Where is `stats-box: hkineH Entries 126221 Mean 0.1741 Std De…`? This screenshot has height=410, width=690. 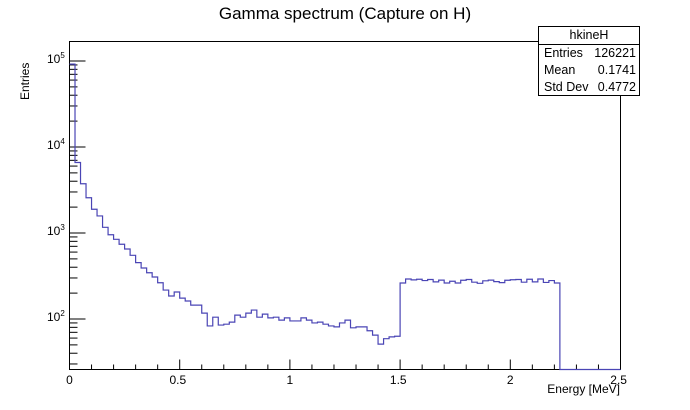
stats-box: hkineH Entries 126221 Mean 0.1741 Std De… is located at coordinates (589, 61).